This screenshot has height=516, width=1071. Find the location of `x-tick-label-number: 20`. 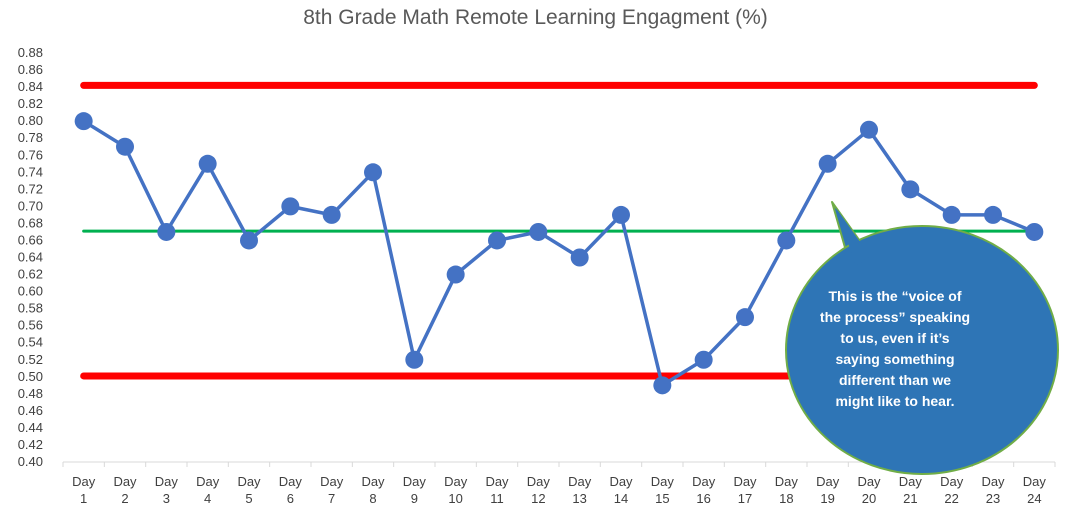

x-tick-label-number: 20 is located at coordinates (869, 498).